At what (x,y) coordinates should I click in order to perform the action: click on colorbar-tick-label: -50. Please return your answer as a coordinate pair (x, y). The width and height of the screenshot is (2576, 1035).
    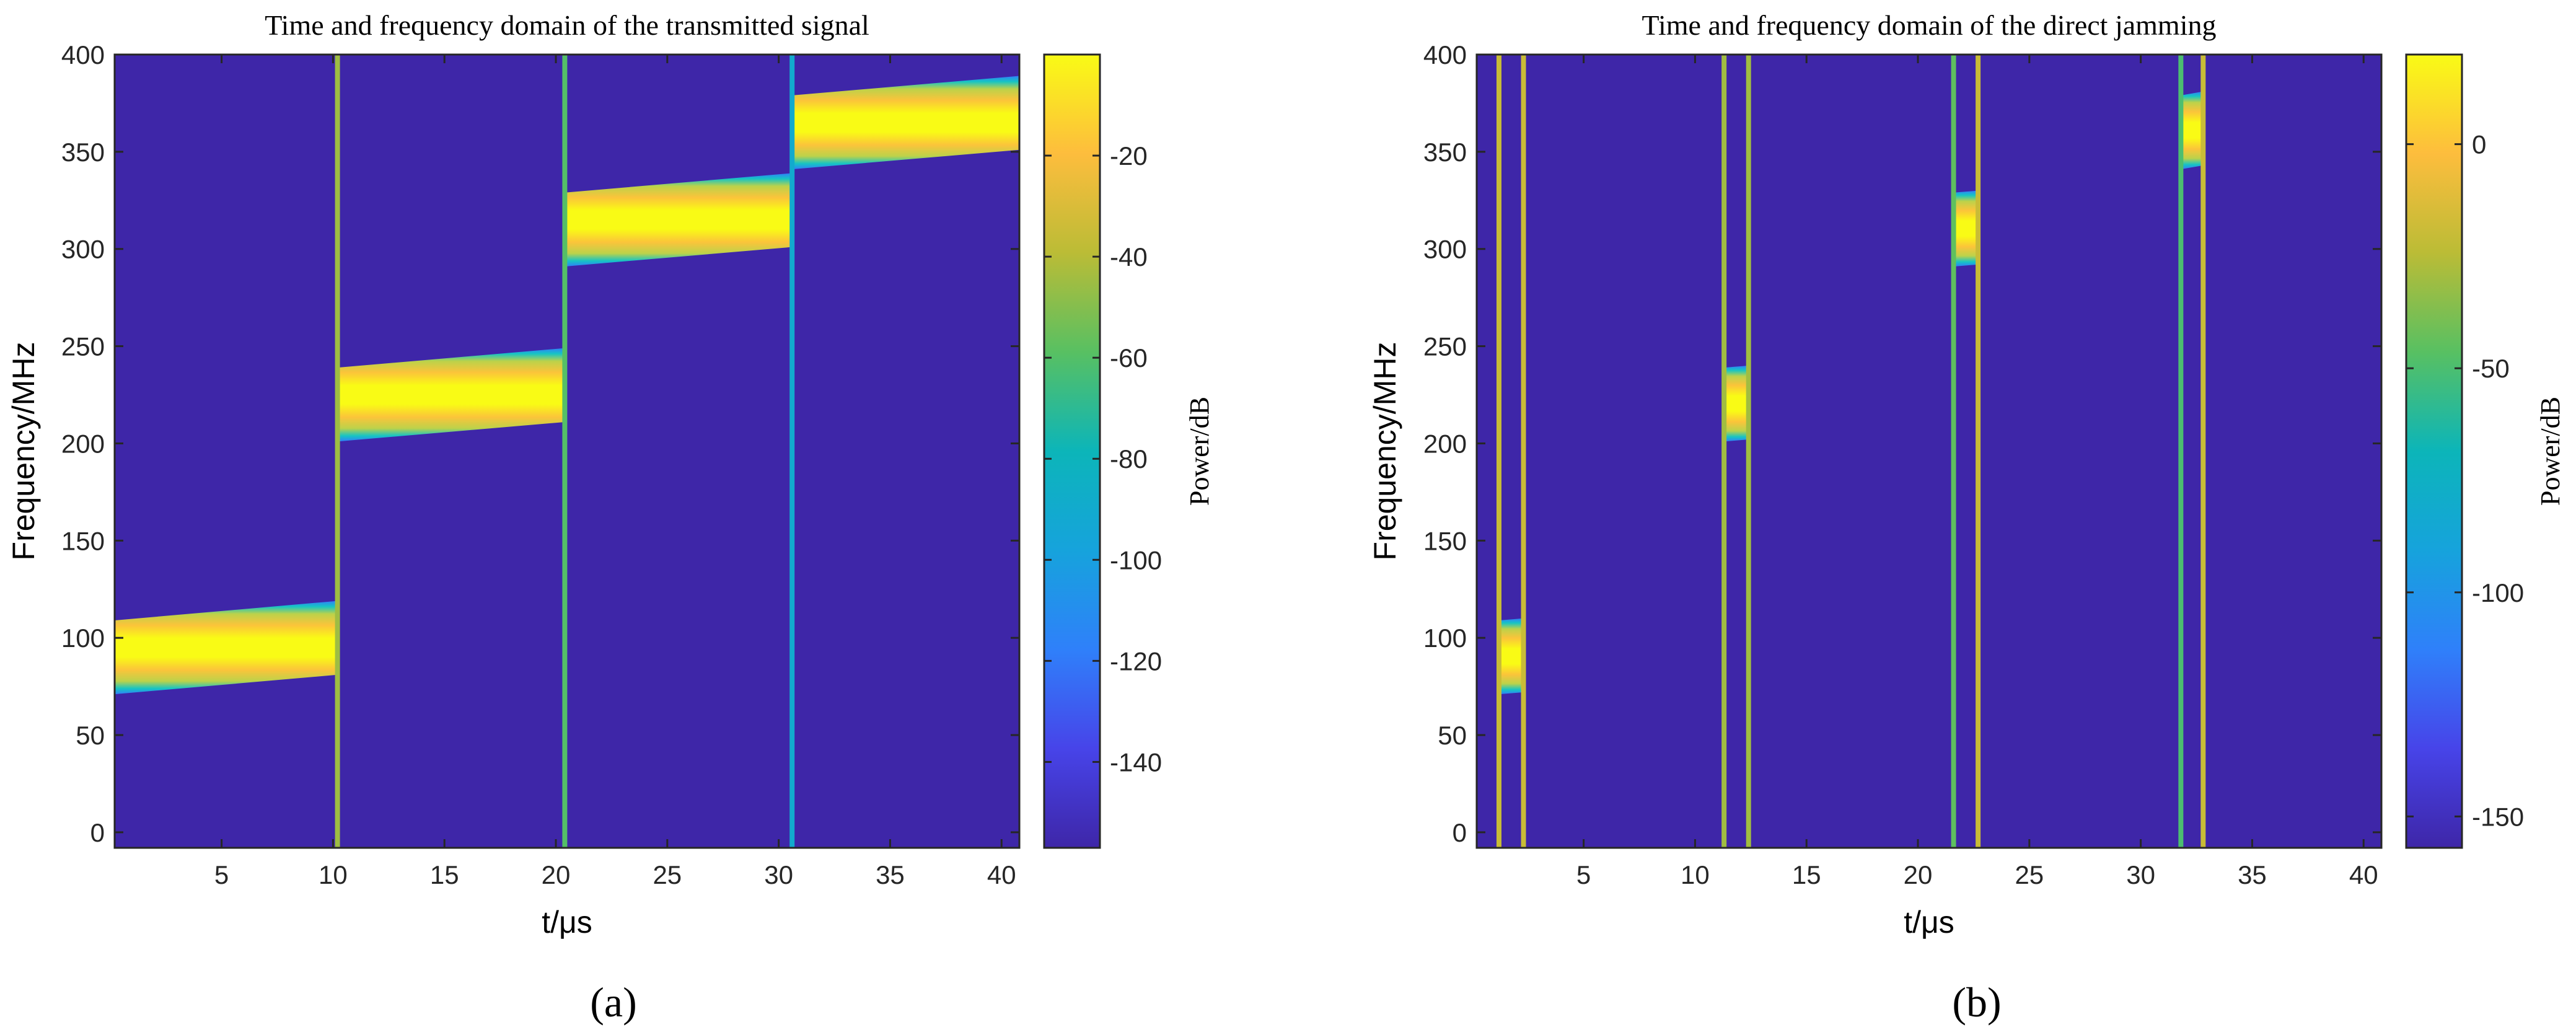
    Looking at the image, I should click on (2491, 368).